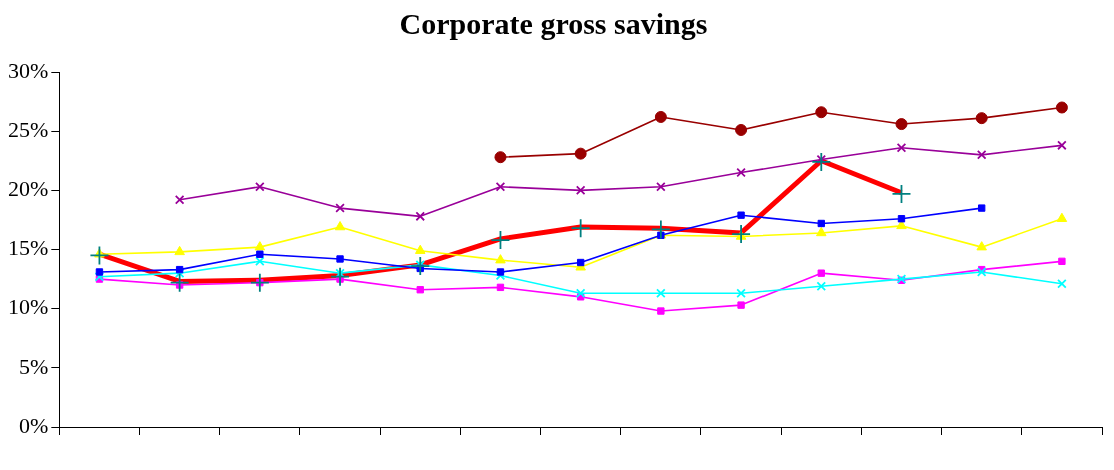 The width and height of the screenshot is (1114, 470). I want to click on y-tick-label: 15%, so click(28, 248).